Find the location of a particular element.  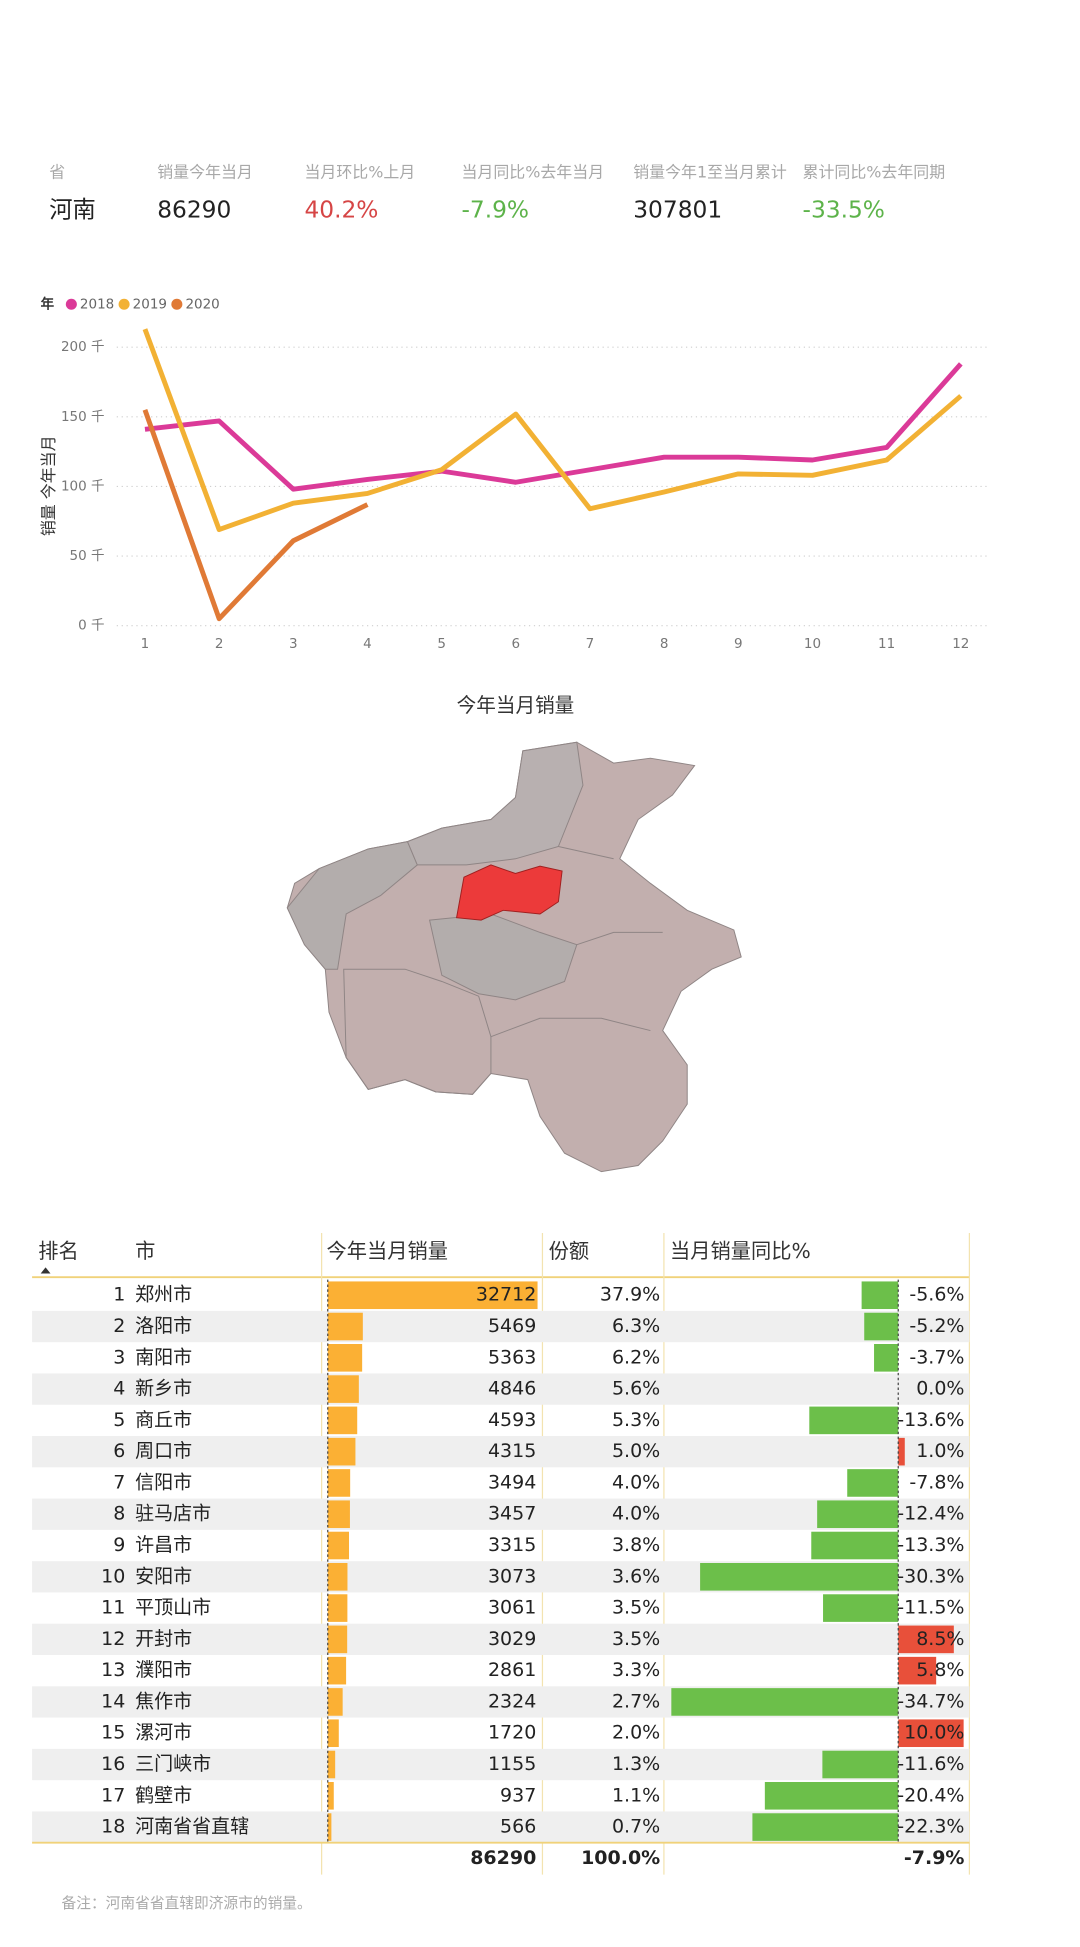

rank: 9 is located at coordinates (119, 1545).